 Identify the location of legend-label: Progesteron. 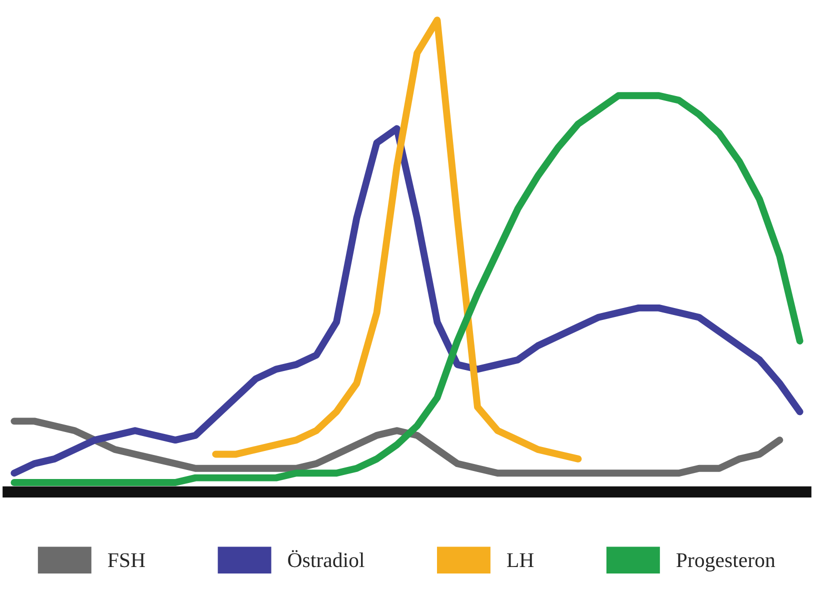
(726, 562).